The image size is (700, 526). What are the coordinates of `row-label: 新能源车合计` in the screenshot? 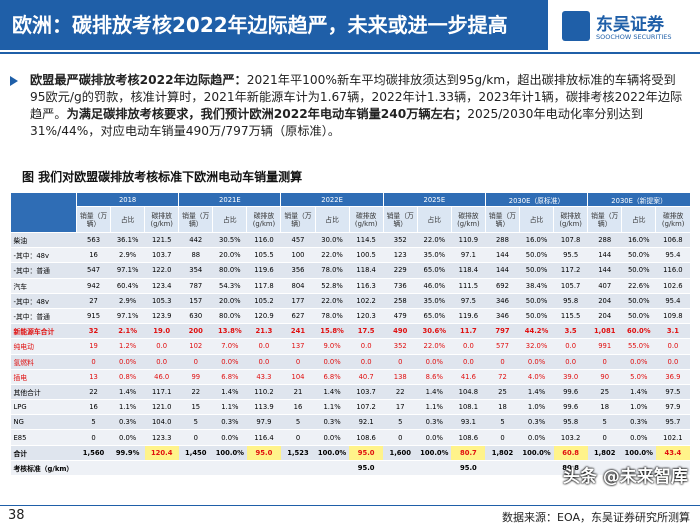 It's located at (43, 331).